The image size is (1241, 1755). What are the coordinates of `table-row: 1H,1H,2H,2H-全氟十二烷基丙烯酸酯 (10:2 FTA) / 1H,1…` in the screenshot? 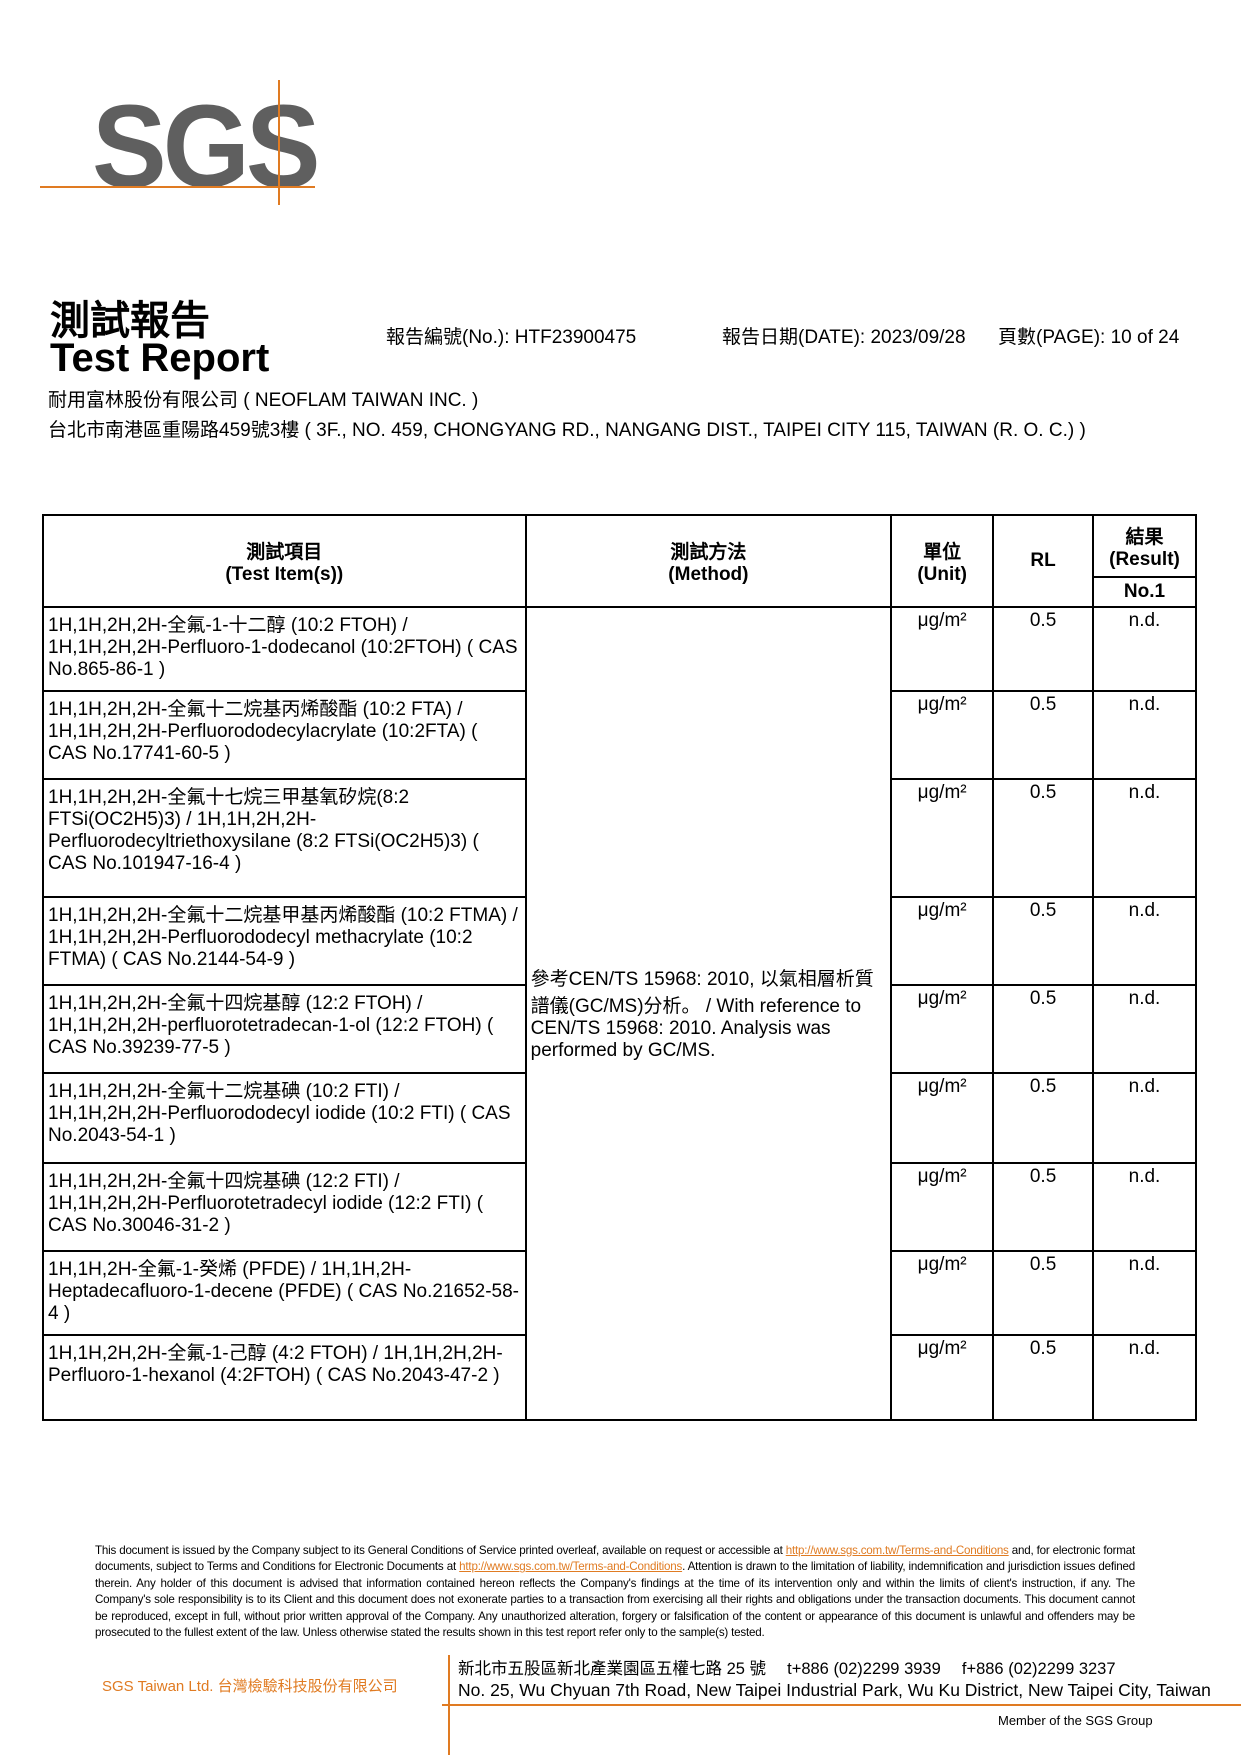 It's located at (619, 735).